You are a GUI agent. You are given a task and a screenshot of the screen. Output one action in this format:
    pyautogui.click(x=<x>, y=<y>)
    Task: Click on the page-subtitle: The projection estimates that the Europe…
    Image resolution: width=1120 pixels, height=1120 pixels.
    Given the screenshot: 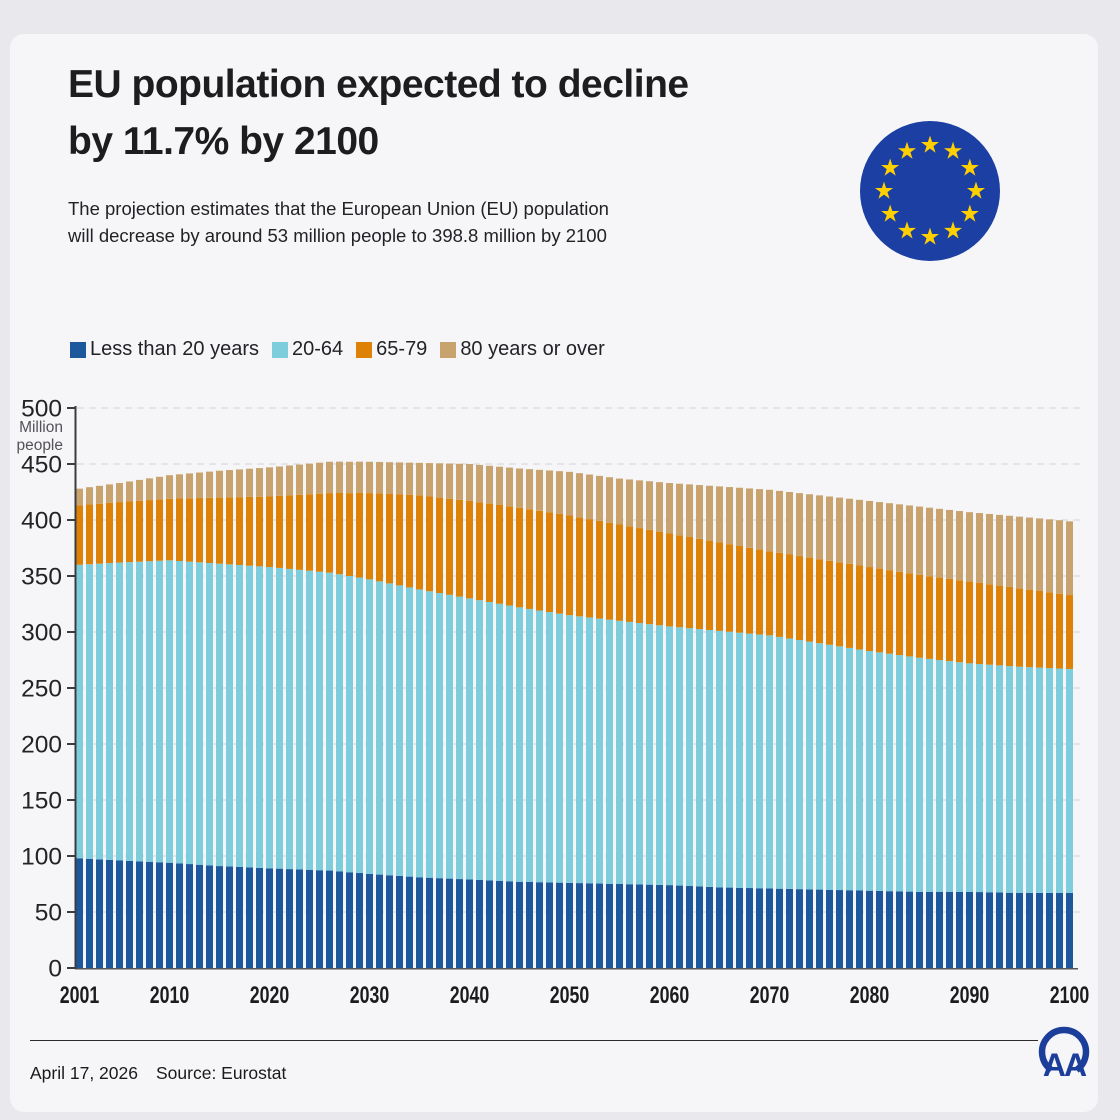 What is the action you would take?
    pyautogui.click(x=338, y=222)
    